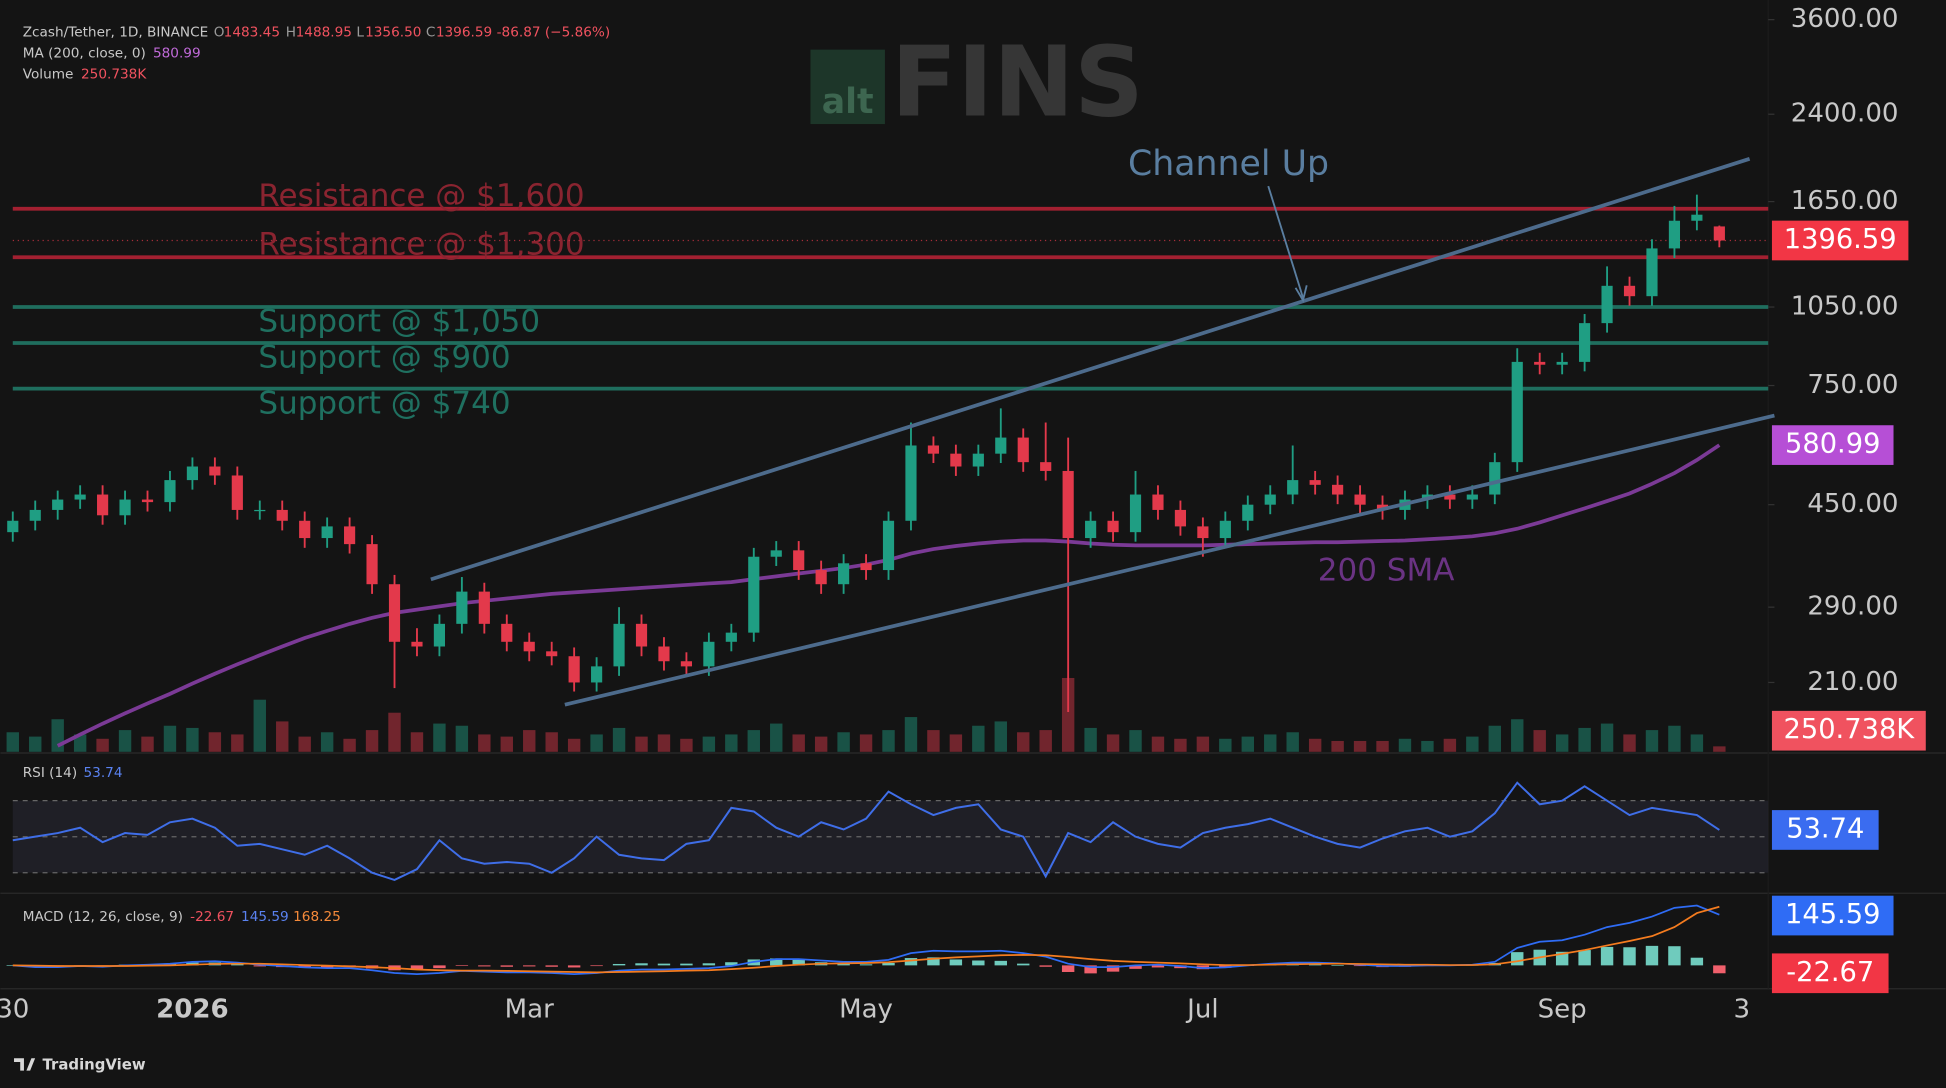  Describe the element at coordinates (866, 939) in the screenshot. I see `macd-signal-line` at that location.